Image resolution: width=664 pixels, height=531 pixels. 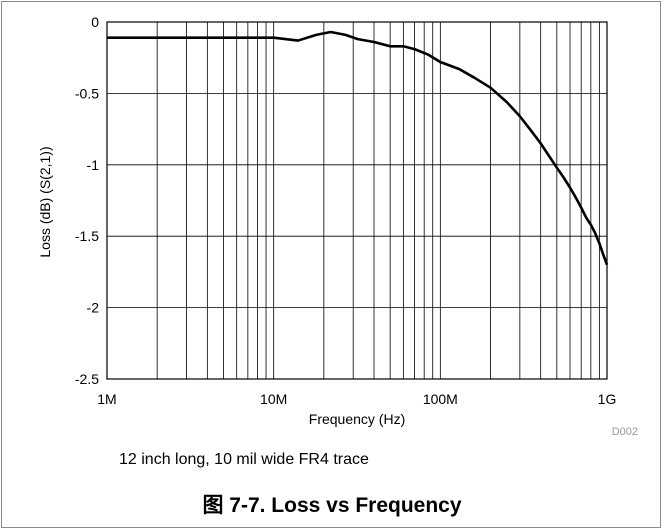 I want to click on y-tick-label: -1, so click(x=93, y=165).